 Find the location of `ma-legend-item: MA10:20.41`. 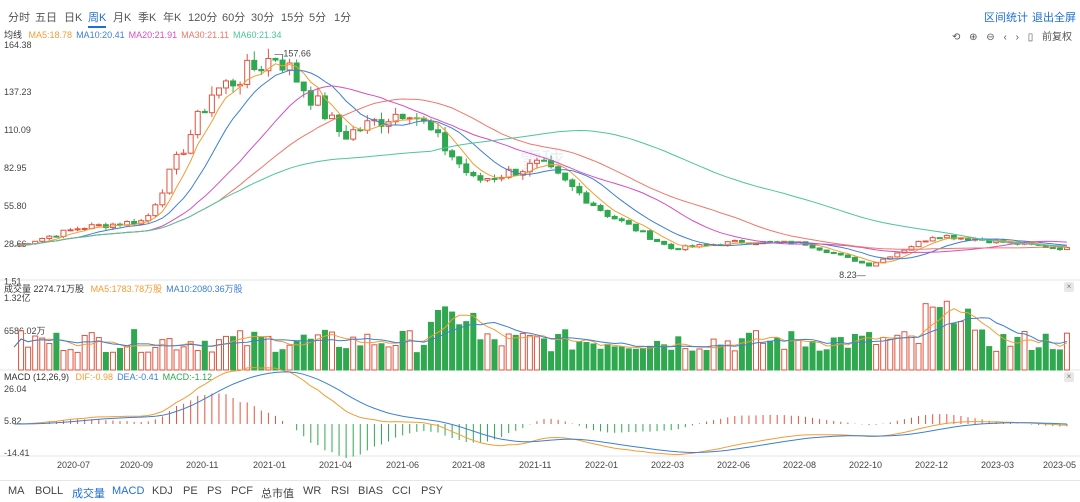

ma-legend-item: MA10:20.41 is located at coordinates (100, 35).